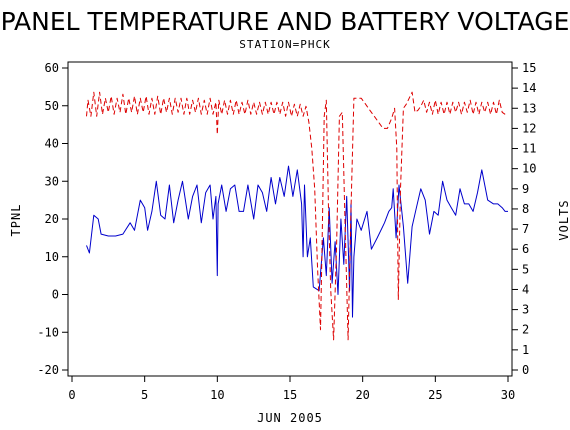 This screenshot has width=570, height=430. Describe the element at coordinates (529, 68) in the screenshot. I see `right-y-tick-label: 15` at that location.